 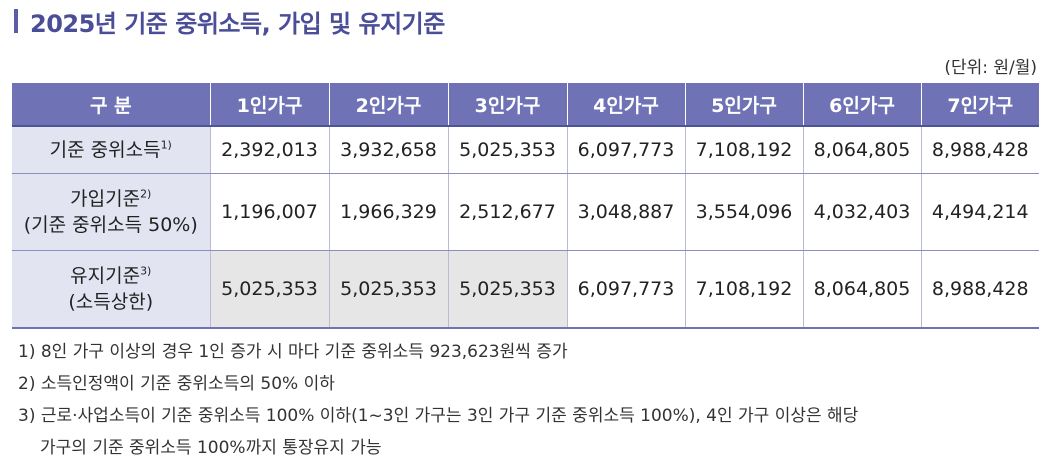 I want to click on row-label-subtext: (기준 중위소득 50%), so click(x=110, y=225).